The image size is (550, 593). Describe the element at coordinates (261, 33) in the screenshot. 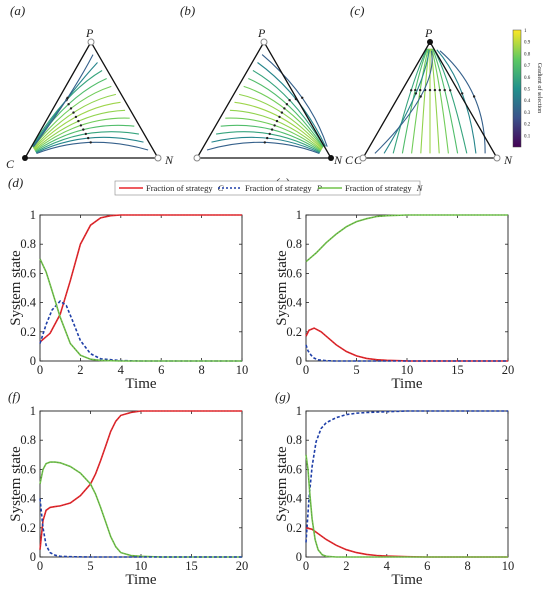

I see `vertex-top-label-b: P` at that location.